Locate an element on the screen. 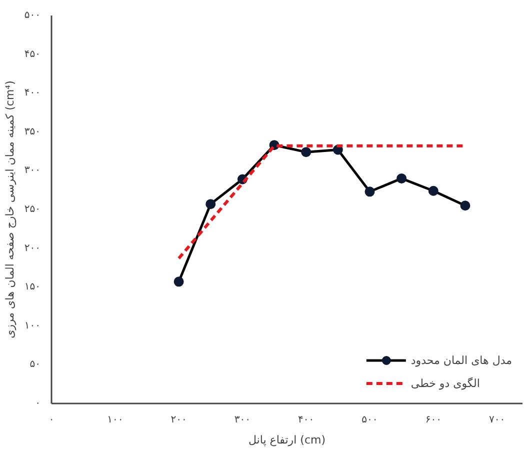 This screenshot has width=527, height=449. y-tick-label: ۲۰۰ is located at coordinates (32, 248).